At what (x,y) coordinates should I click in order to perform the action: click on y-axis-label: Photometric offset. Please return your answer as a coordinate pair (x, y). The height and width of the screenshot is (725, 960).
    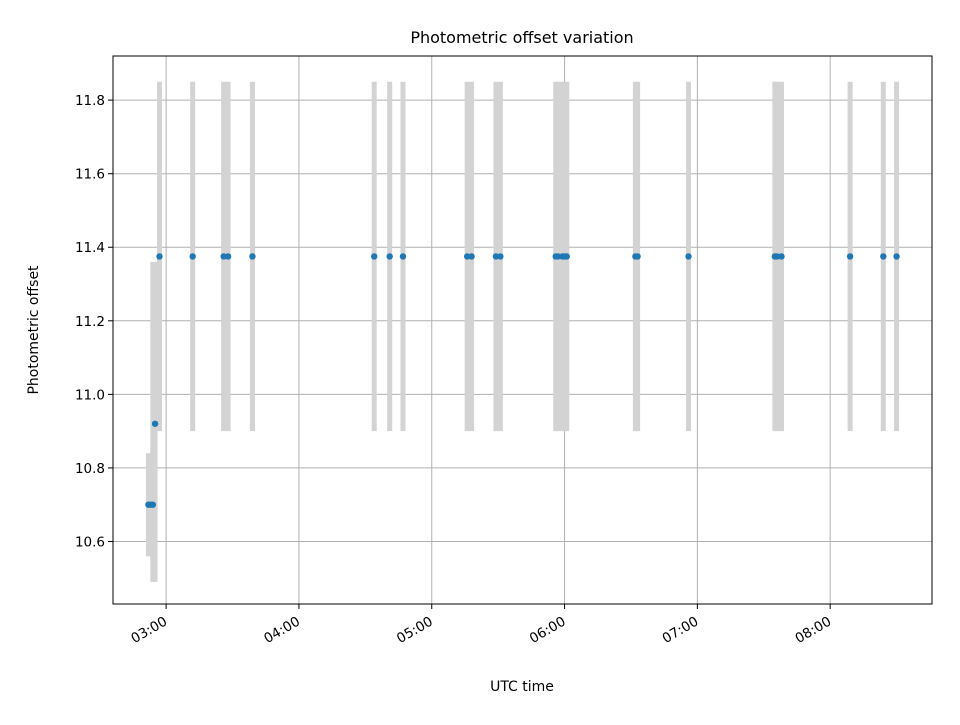
    Looking at the image, I should click on (34, 330).